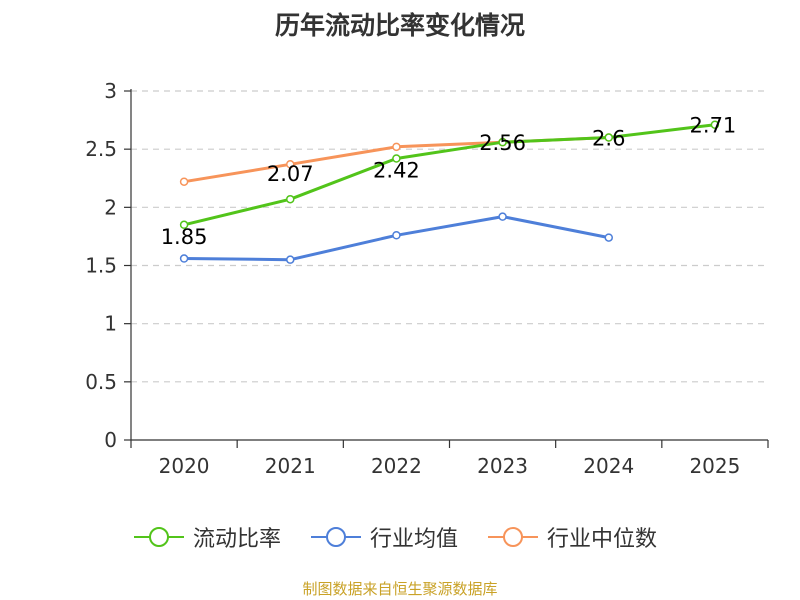  What do you see at coordinates (290, 466) in the screenshot?
I see `x-tick-label: 2021` at bounding box center [290, 466].